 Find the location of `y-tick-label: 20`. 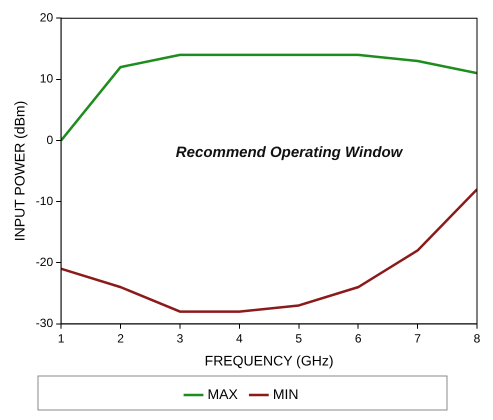

y-tick-label: 20 is located at coordinates (47, 17).